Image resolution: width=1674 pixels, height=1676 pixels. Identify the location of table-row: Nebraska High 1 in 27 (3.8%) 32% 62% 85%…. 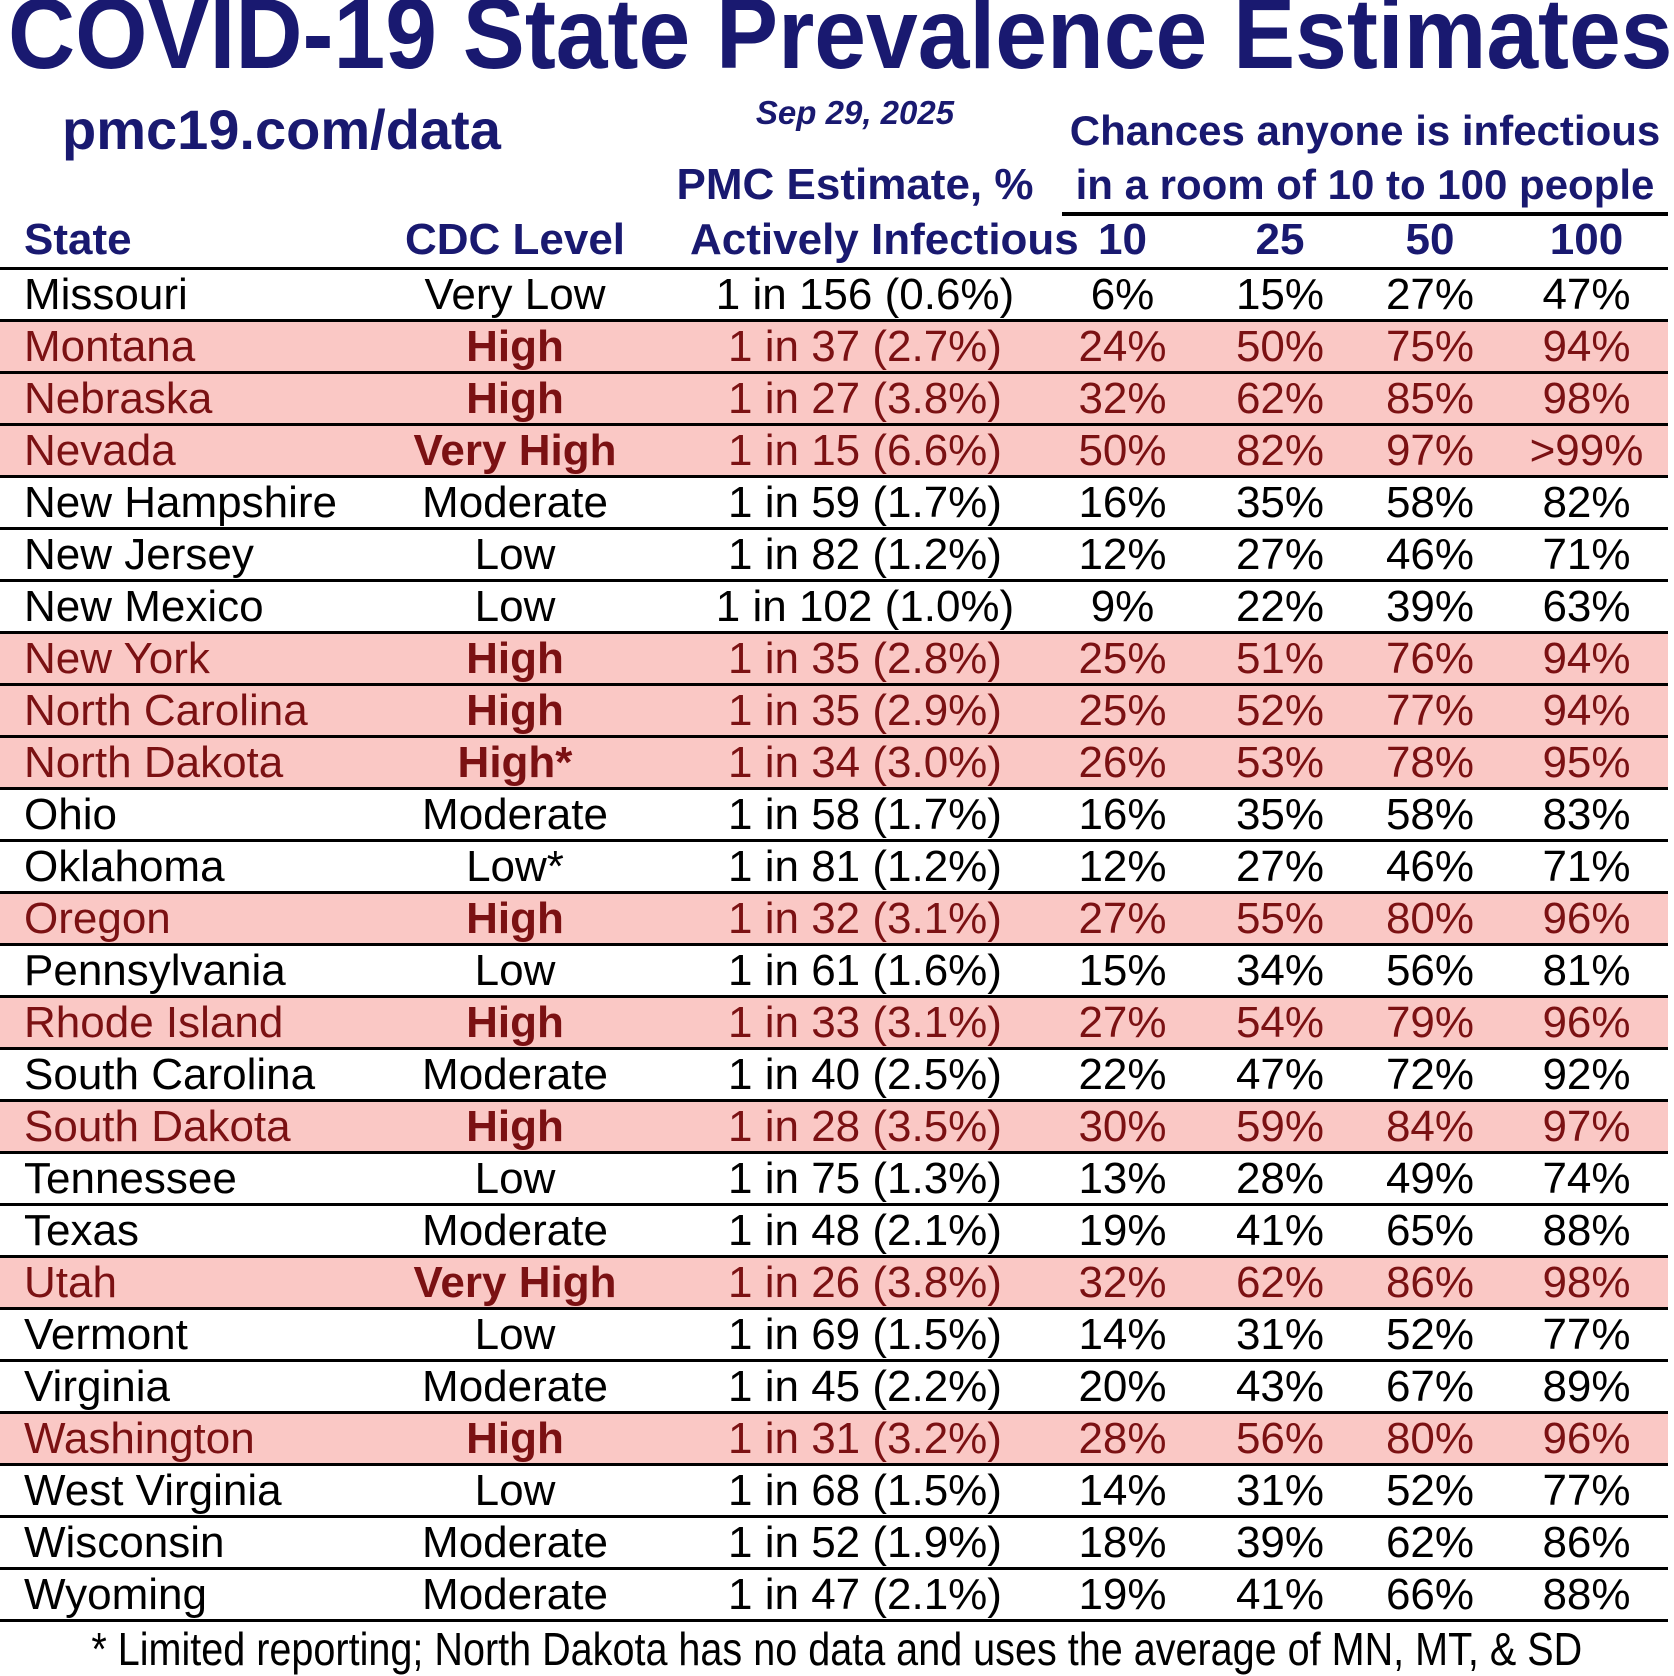
(834, 400).